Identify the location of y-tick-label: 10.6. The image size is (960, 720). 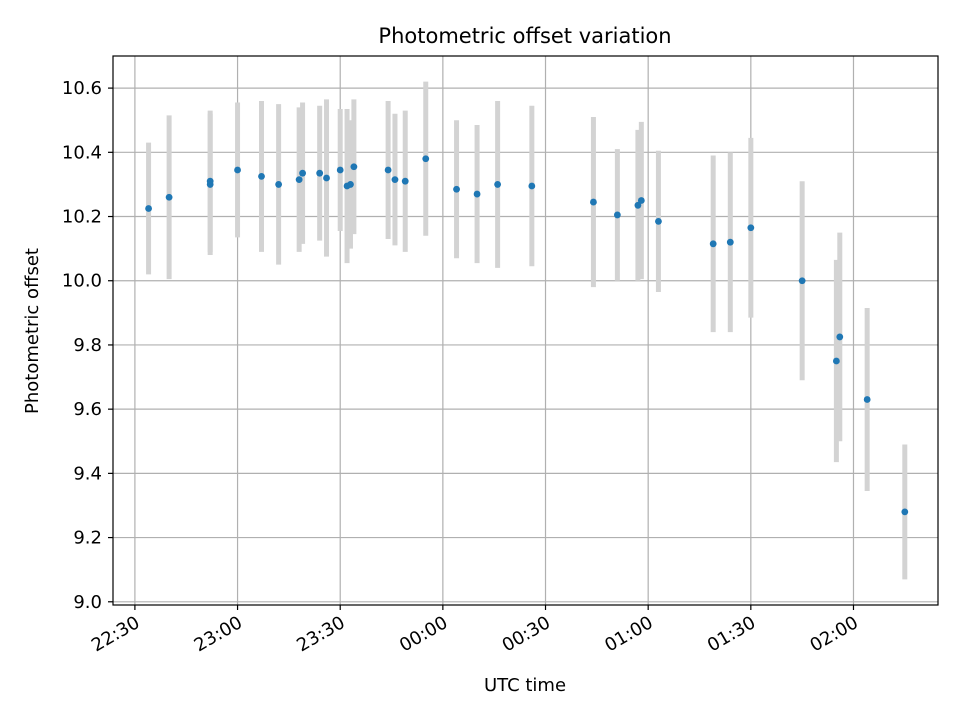
(82, 88).